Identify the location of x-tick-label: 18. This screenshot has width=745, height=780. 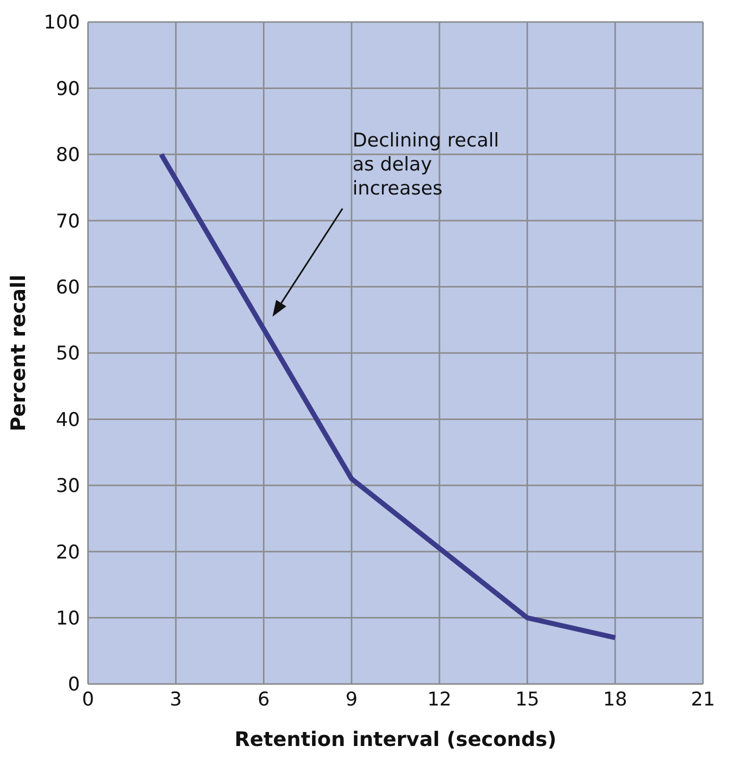
(615, 699).